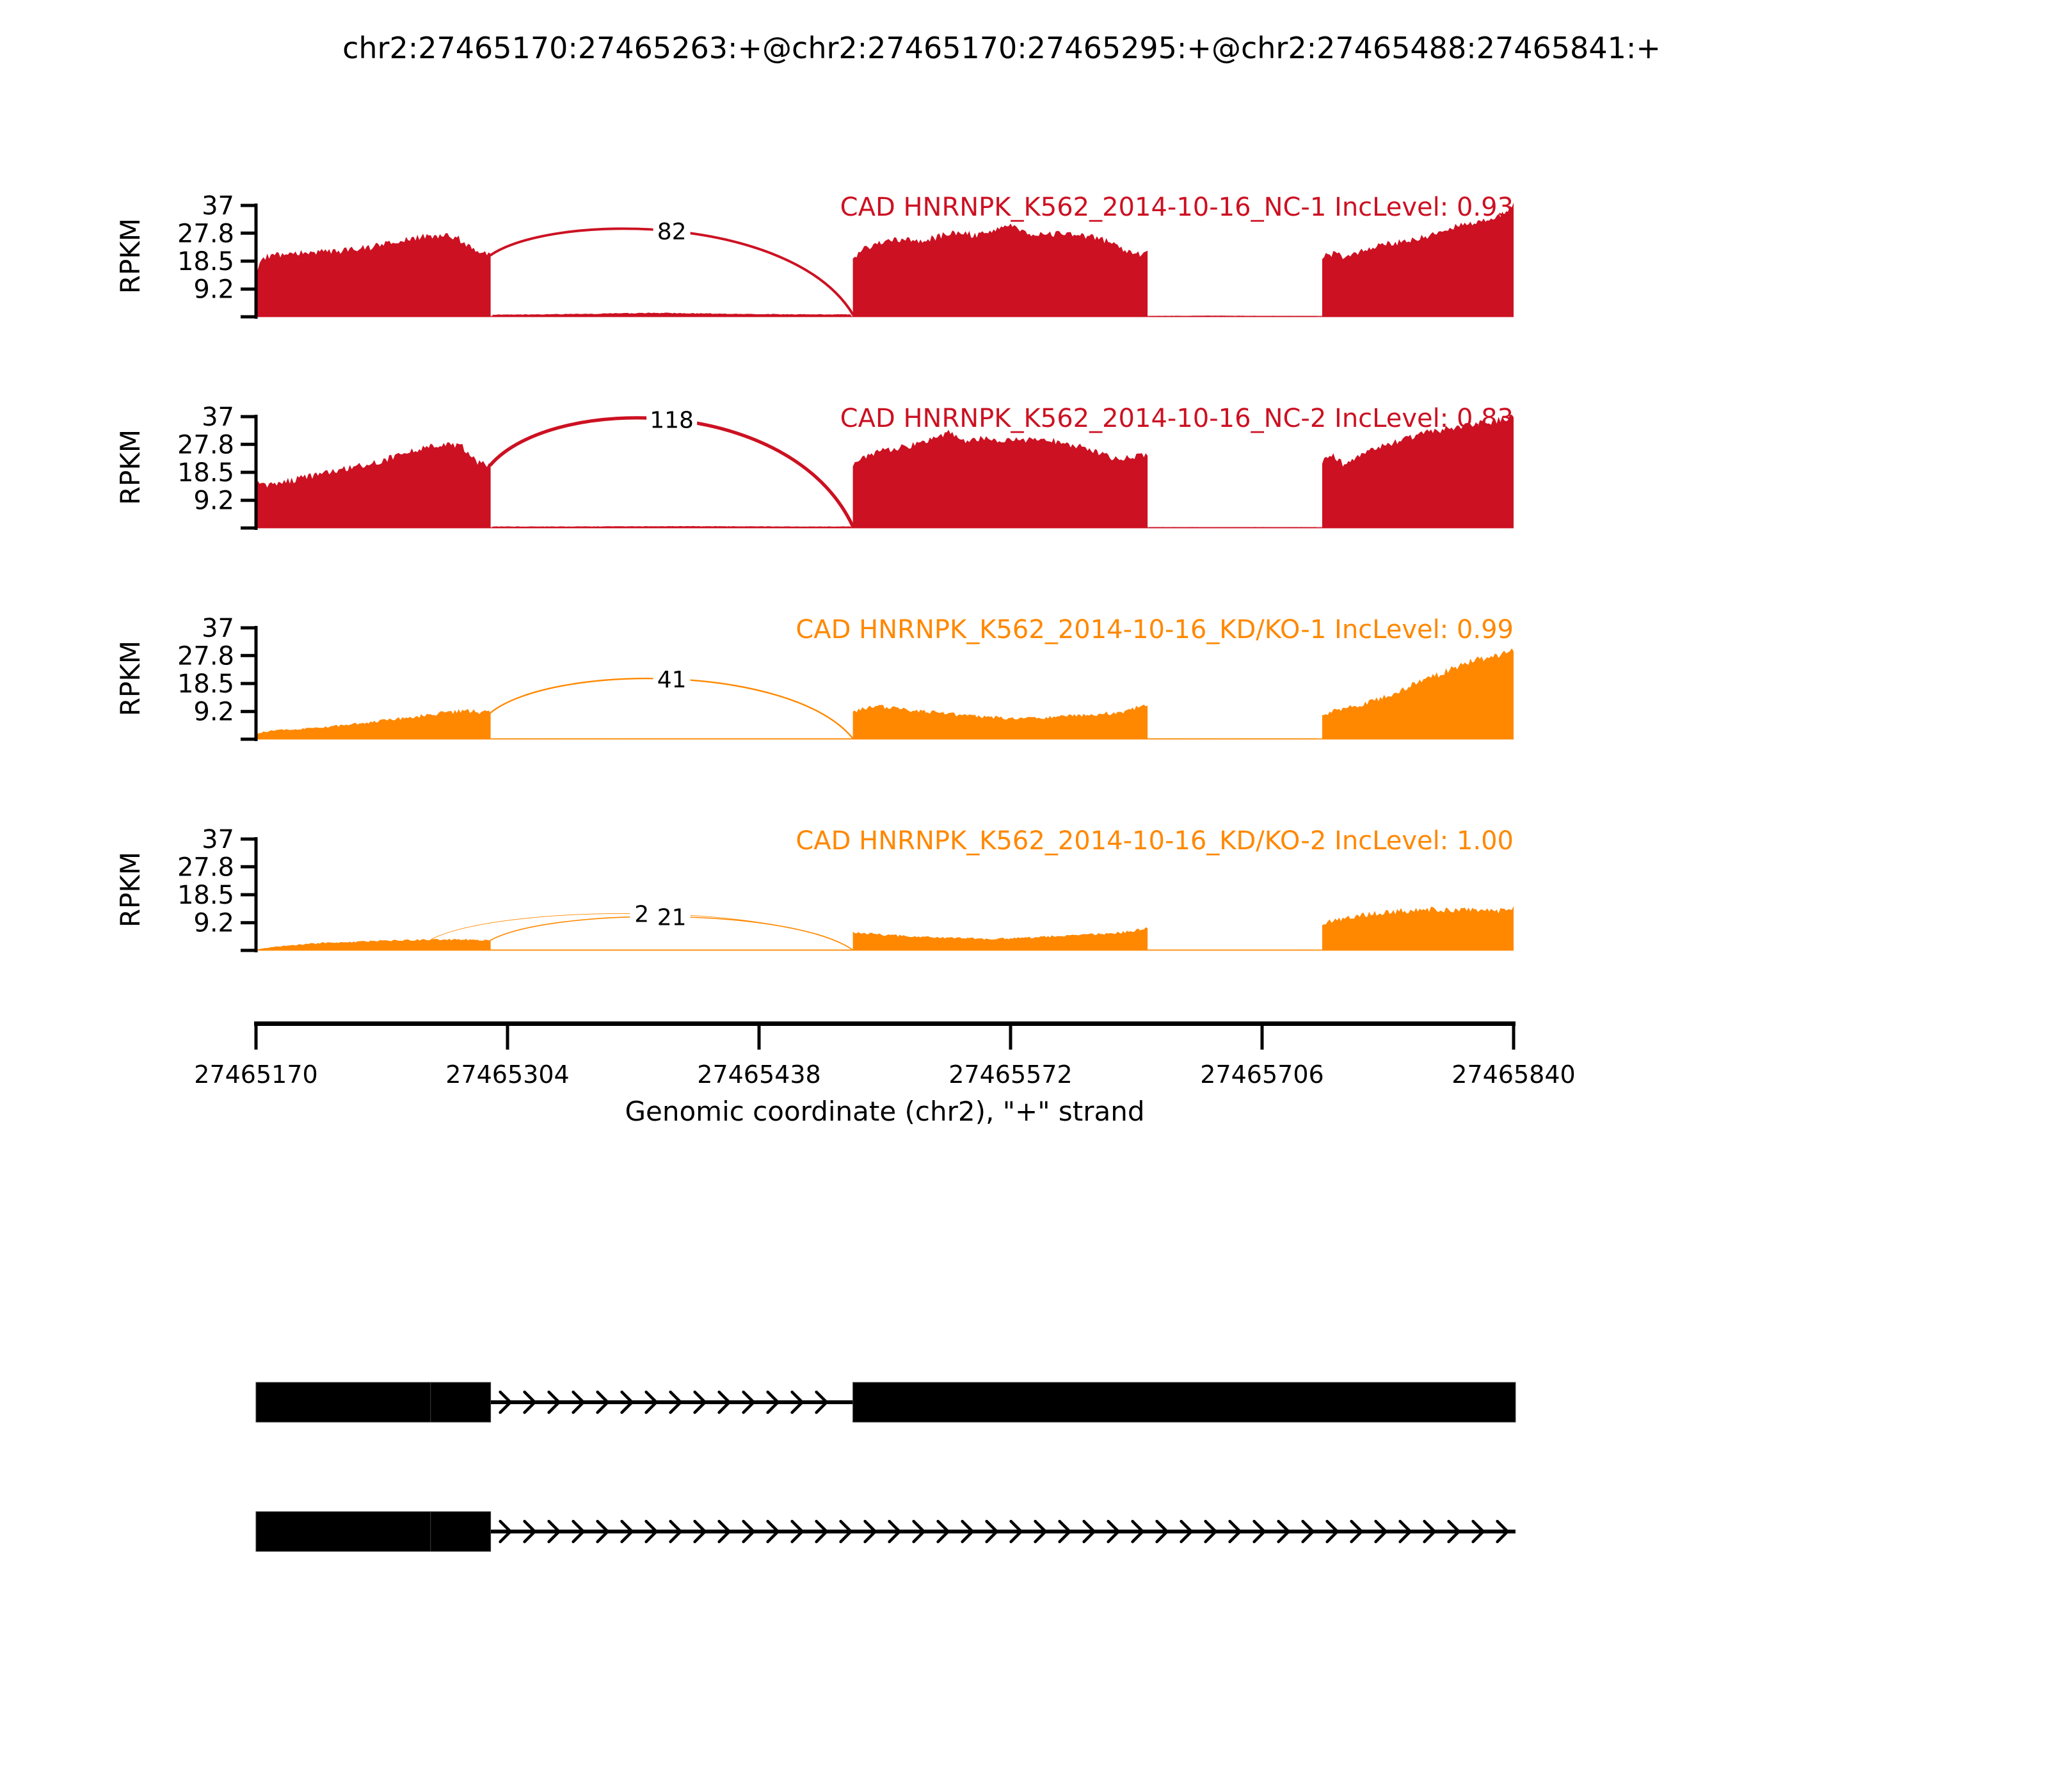 This screenshot has height=1792, width=2048. What do you see at coordinates (255, 1074) in the screenshot?
I see `x-tick-label: 27465170` at bounding box center [255, 1074].